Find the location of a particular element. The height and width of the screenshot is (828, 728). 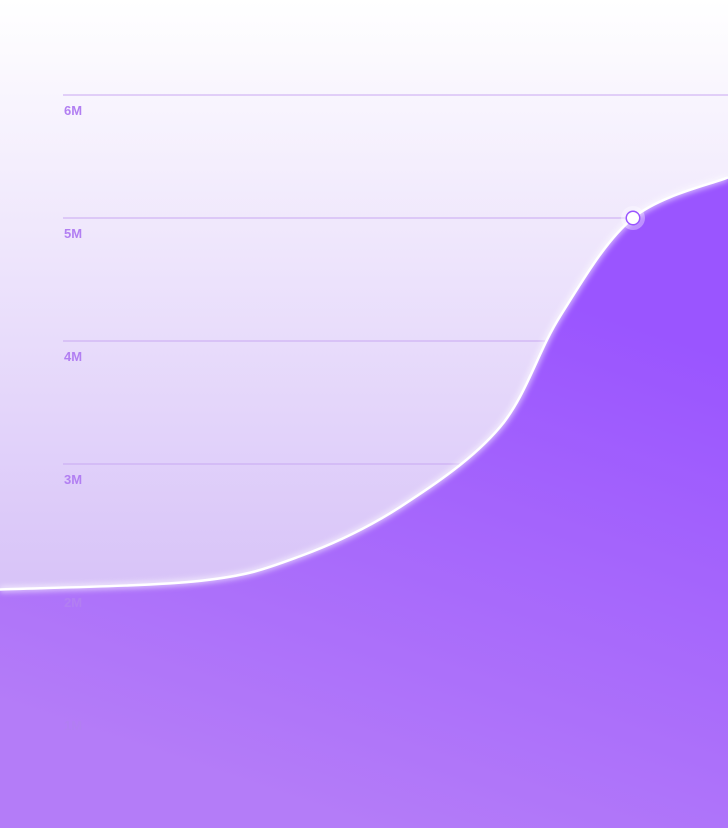

y-tick-label: 1M is located at coordinates (73, 725).